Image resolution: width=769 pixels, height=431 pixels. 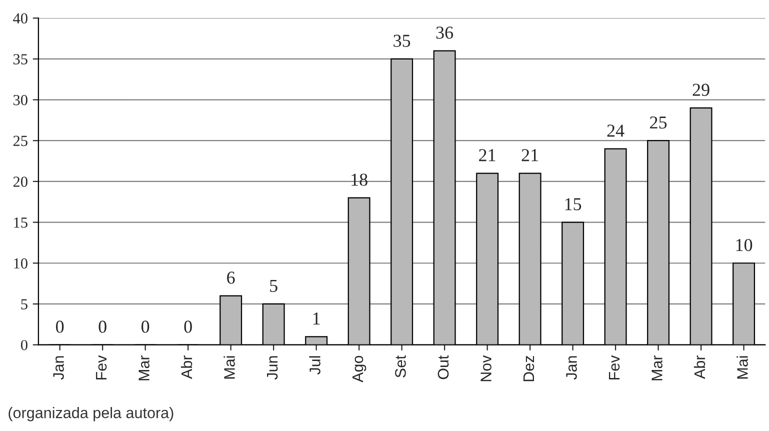 I want to click on y-tick-label: 15, so click(x=21, y=223).